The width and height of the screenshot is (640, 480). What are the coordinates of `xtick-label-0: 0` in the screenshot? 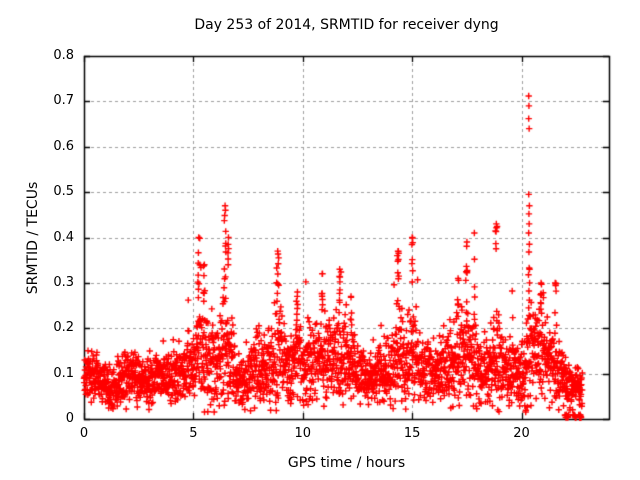 It's located at (84, 433).